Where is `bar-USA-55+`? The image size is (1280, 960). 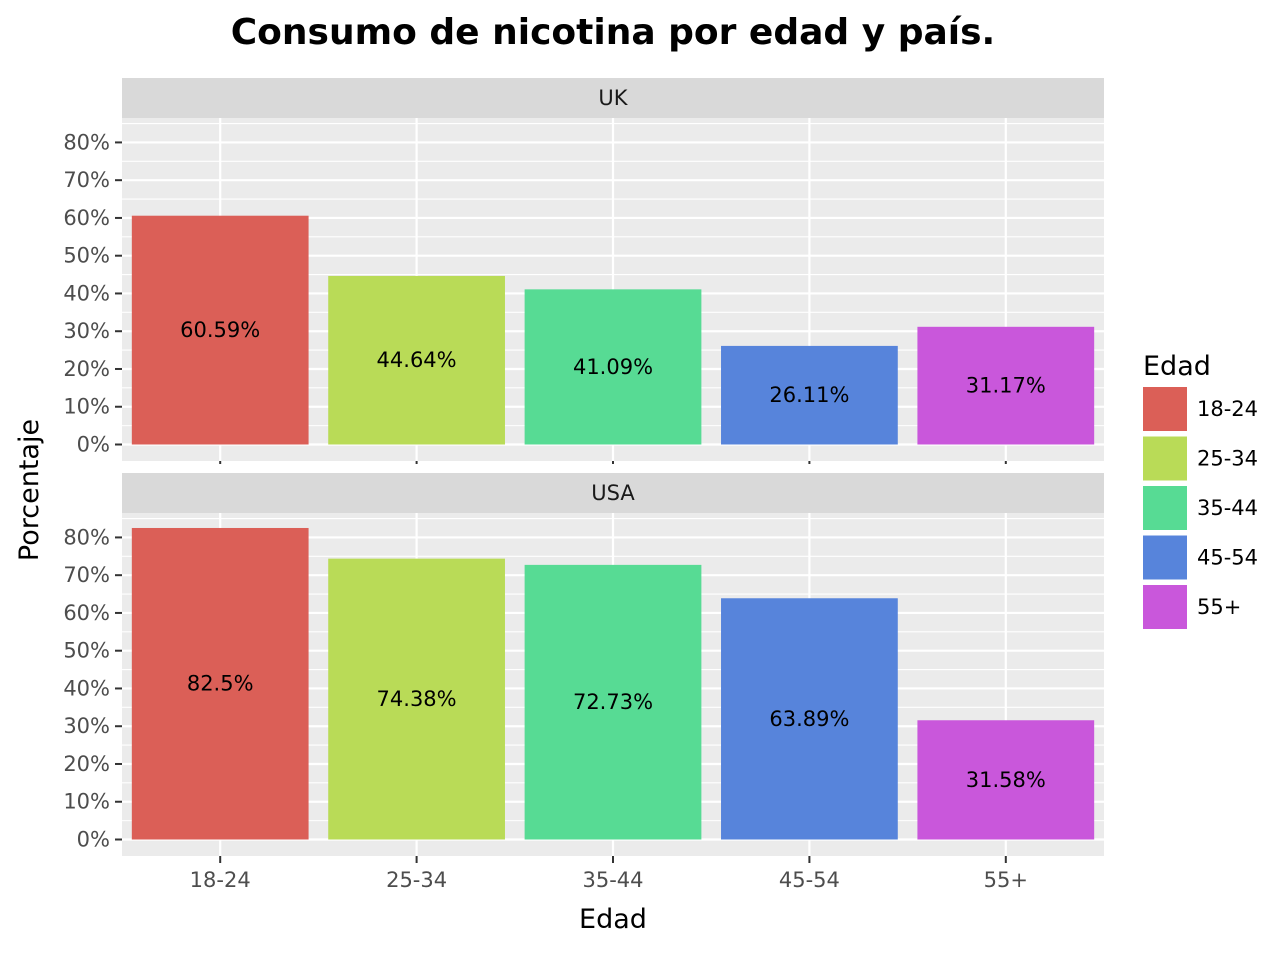 bar-USA-55+ is located at coordinates (1006, 780).